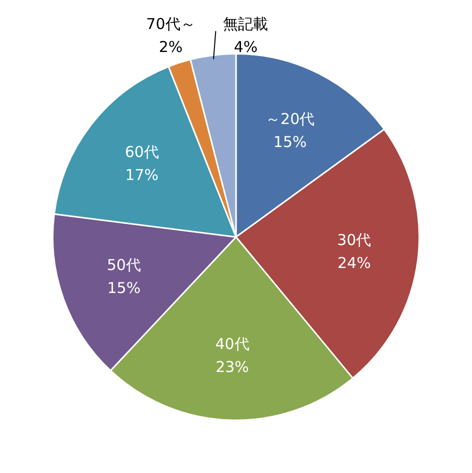  What do you see at coordinates (142, 175) in the screenshot?
I see `data-label: 17%` at bounding box center [142, 175].